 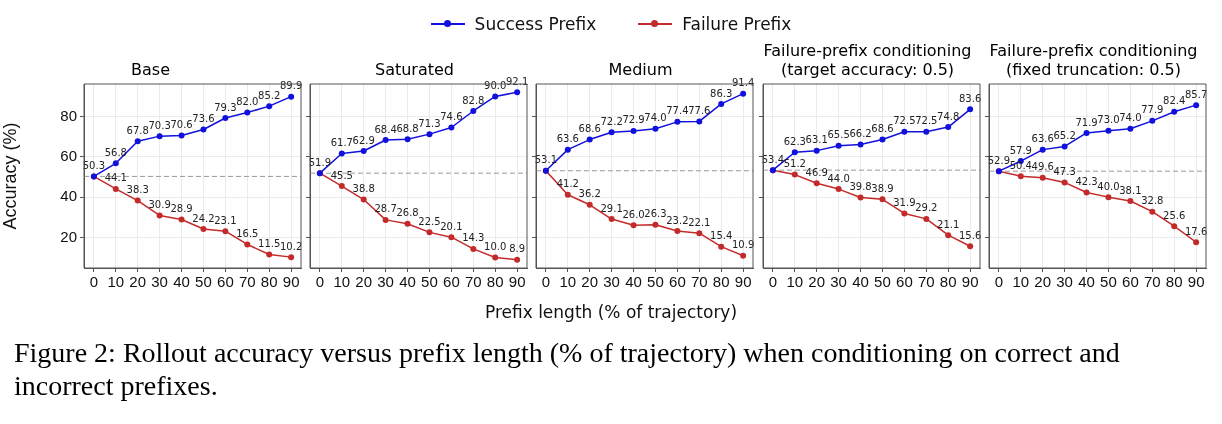 I want to click on data-label: 10.0, so click(x=495, y=247).